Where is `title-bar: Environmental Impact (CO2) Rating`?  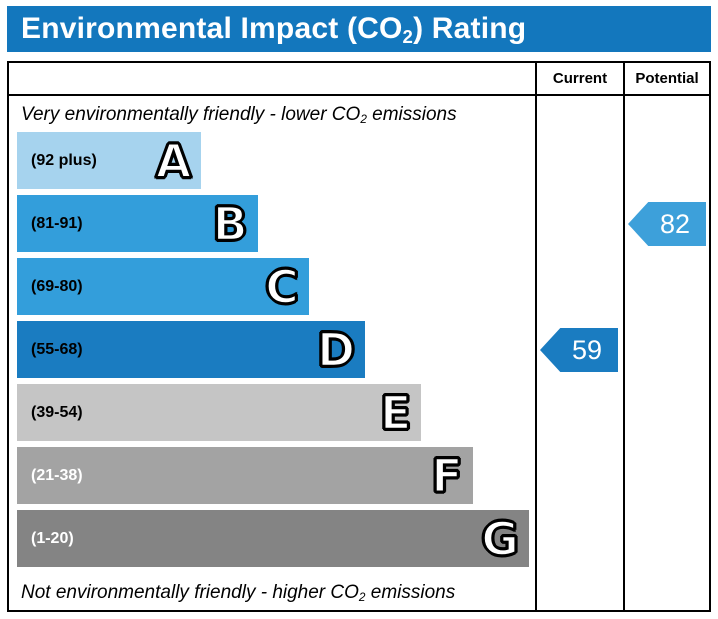 title-bar: Environmental Impact (CO2) Rating is located at coordinates (359, 29).